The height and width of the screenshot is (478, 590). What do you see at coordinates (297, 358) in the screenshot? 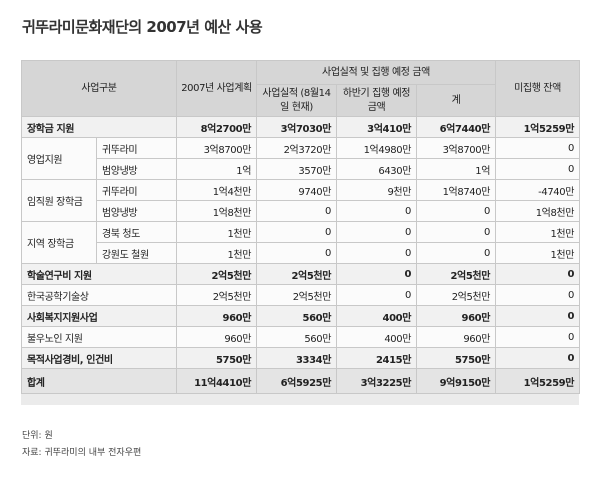
I see `cell-actual: 3334만` at bounding box center [297, 358].